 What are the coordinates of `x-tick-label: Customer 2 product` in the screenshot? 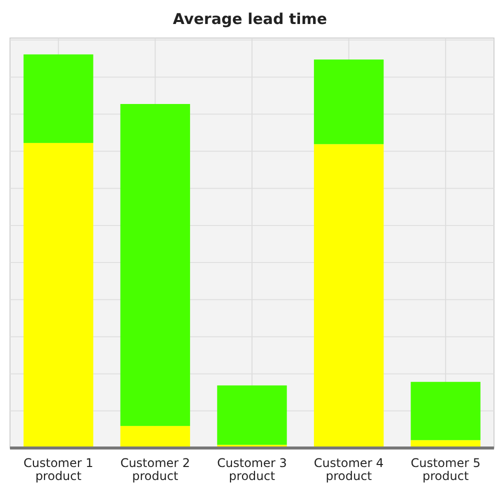 It's located at (155, 469).